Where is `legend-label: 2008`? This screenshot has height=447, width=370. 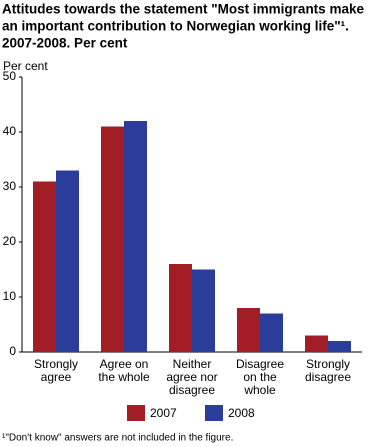
legend-label: 2008 is located at coordinates (241, 413).